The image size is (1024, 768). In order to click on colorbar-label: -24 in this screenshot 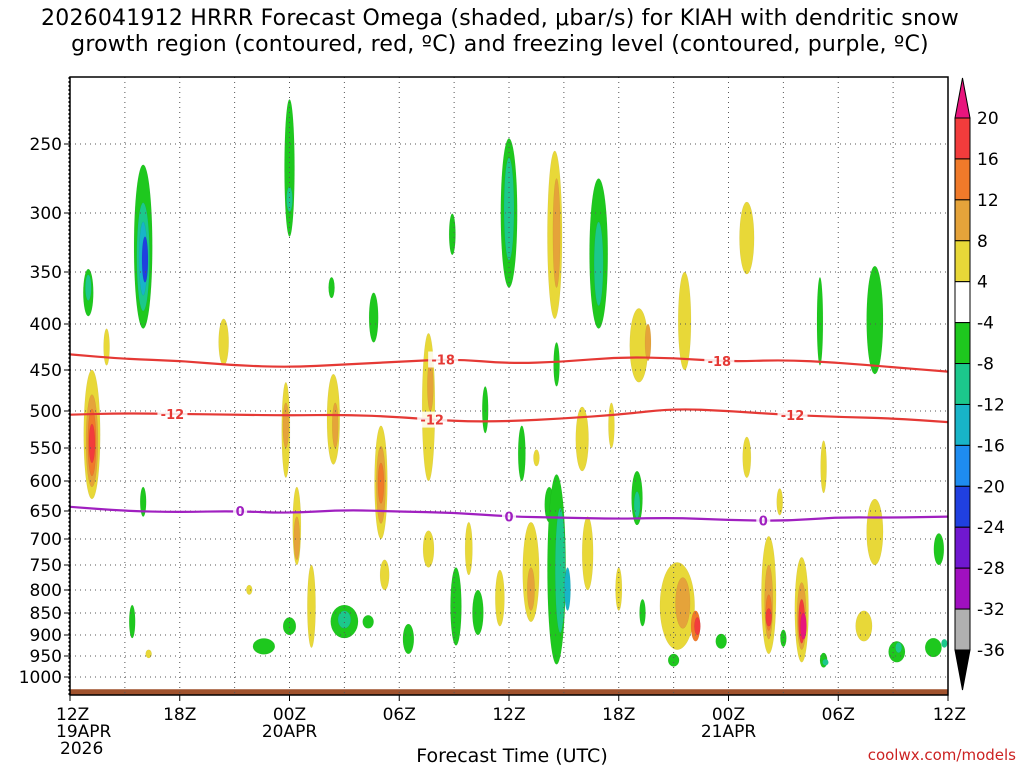, I will do `click(991, 528)`.